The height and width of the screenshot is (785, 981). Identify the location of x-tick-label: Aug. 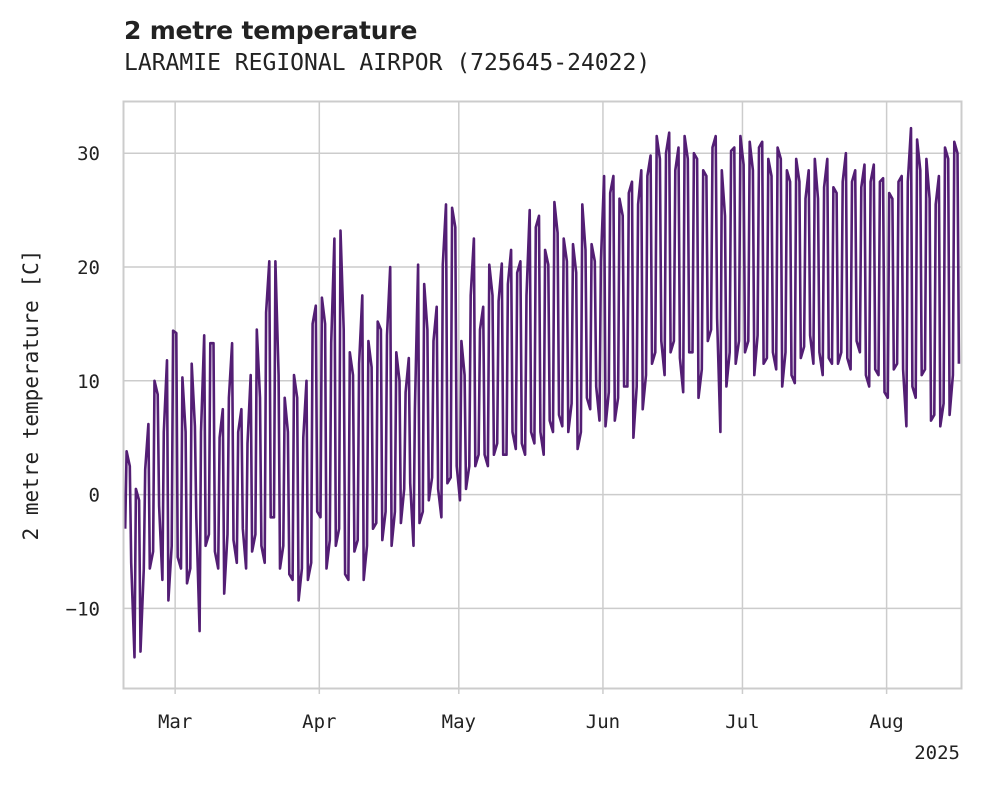
(886, 722).